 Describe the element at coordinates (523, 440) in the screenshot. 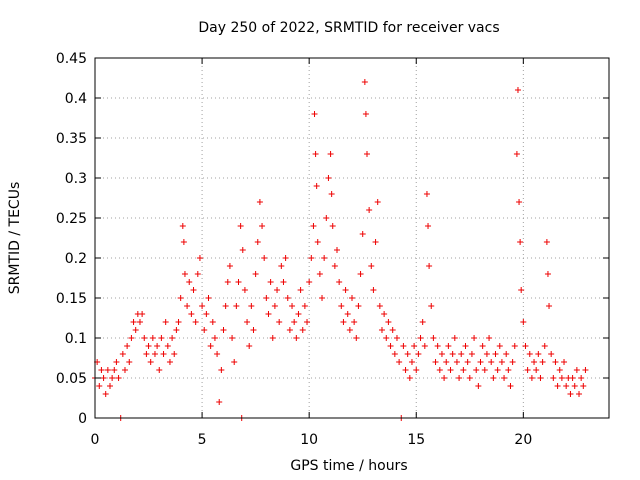

I see `x-tick-label: 20` at that location.